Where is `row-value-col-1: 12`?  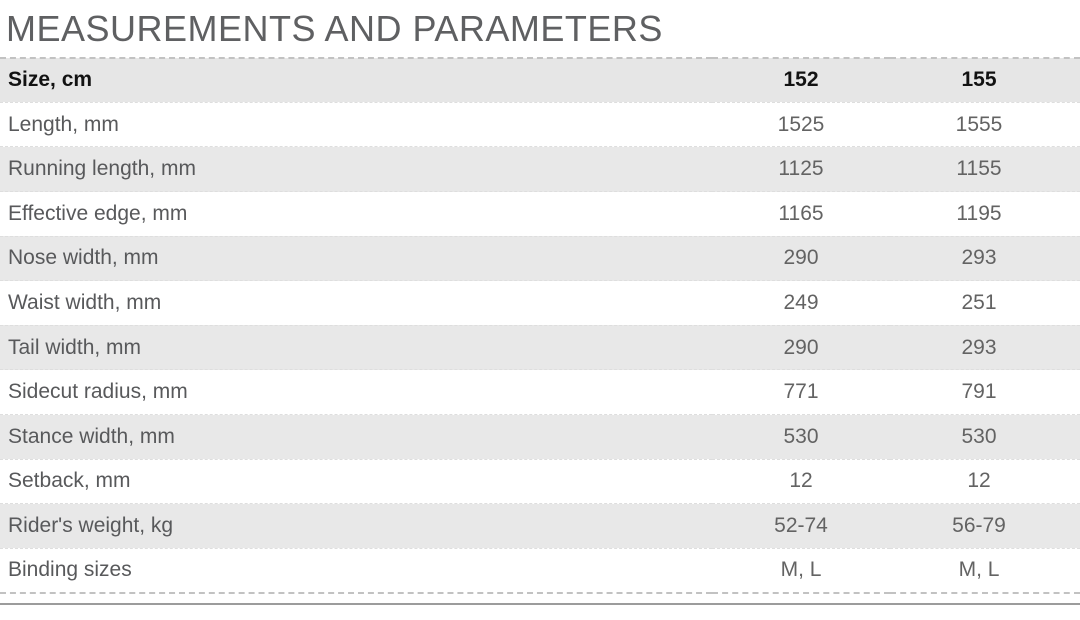
row-value-col-1: 12 is located at coordinates (801, 481).